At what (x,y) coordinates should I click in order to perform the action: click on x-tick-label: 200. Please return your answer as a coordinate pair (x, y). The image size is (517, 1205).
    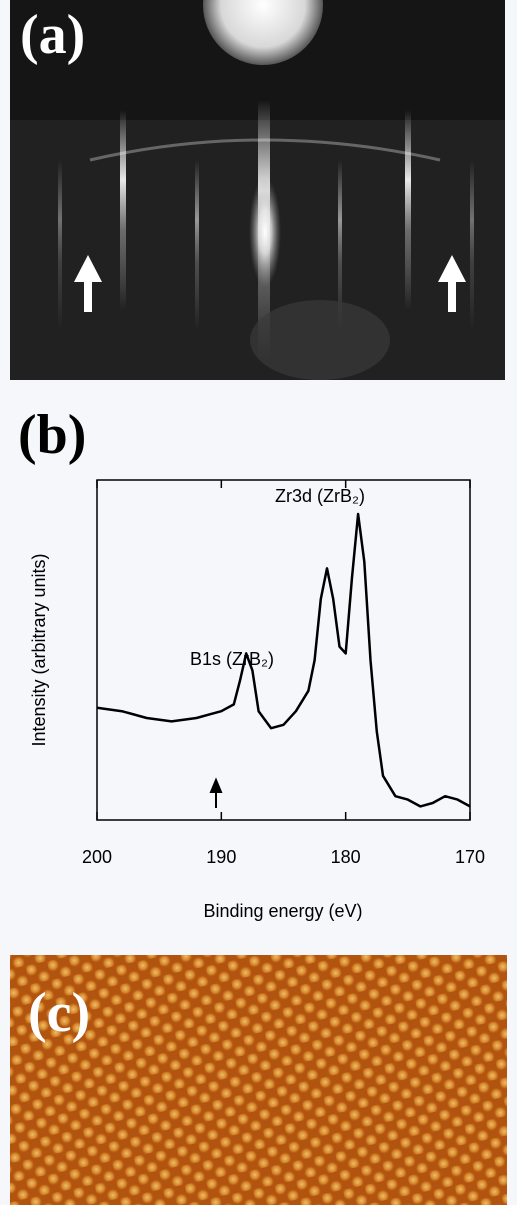
    Looking at the image, I should click on (97, 857).